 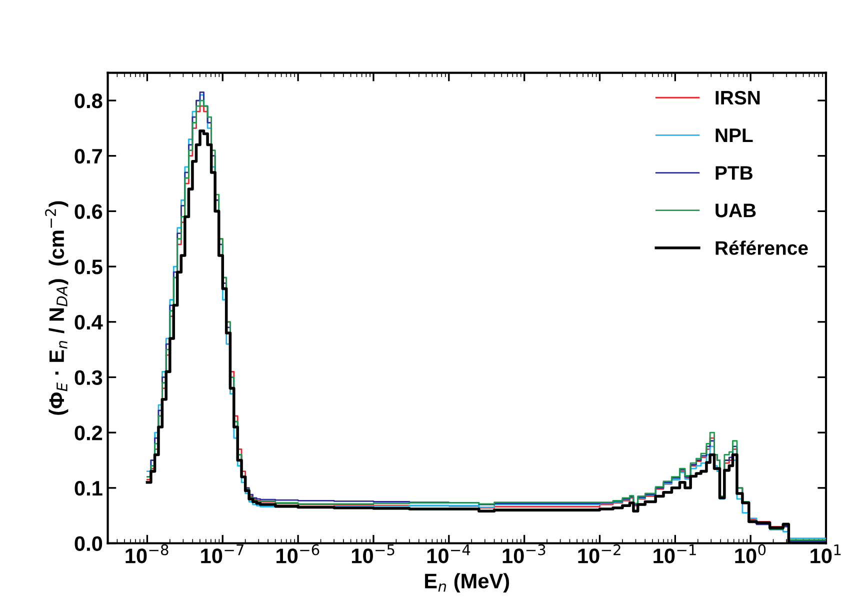 I want to click on x-tick-label: 10$^{0}$, so click(x=750, y=554).